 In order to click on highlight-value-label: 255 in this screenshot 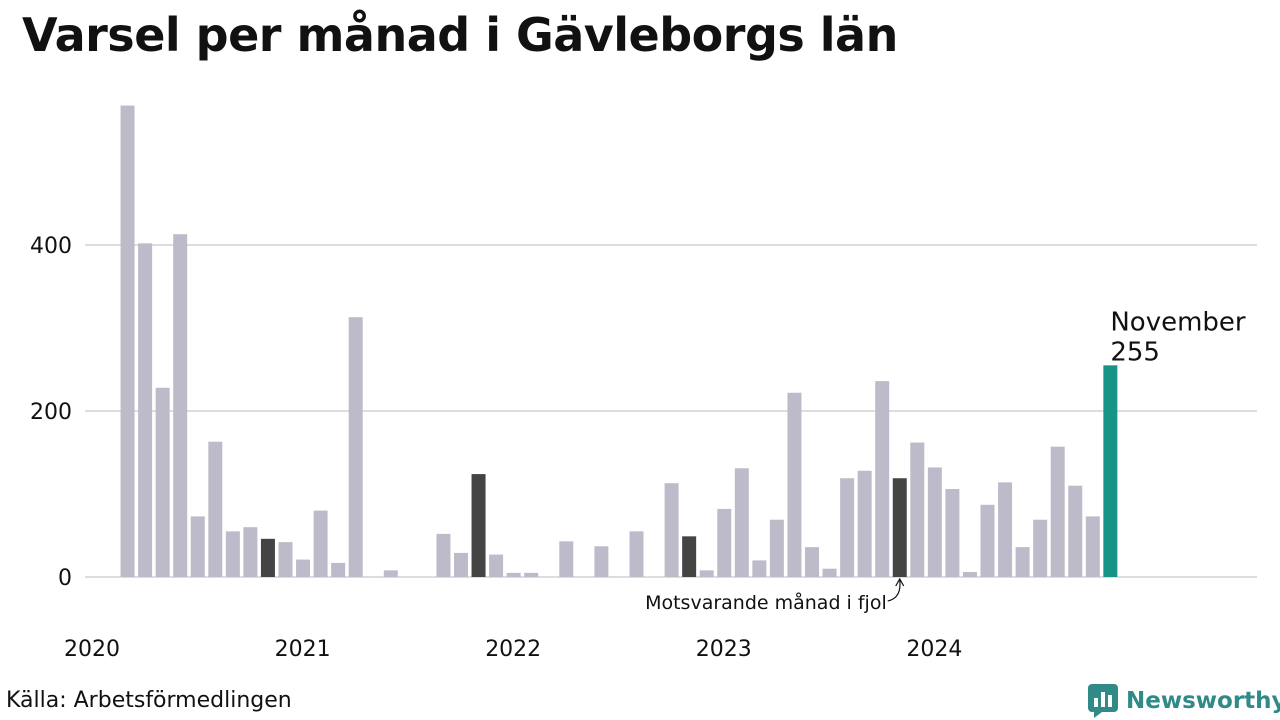, I will do `click(1135, 352)`.